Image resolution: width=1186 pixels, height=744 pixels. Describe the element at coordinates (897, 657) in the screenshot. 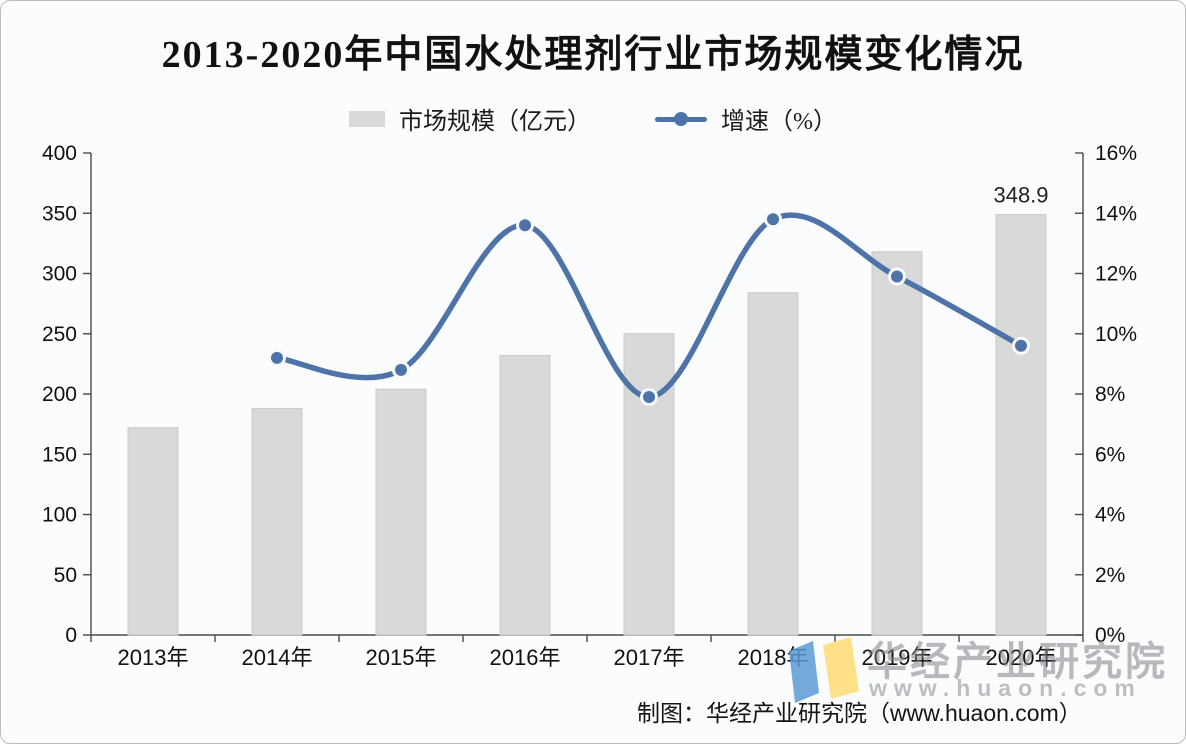

I see `x-label-2019: 2019年` at that location.